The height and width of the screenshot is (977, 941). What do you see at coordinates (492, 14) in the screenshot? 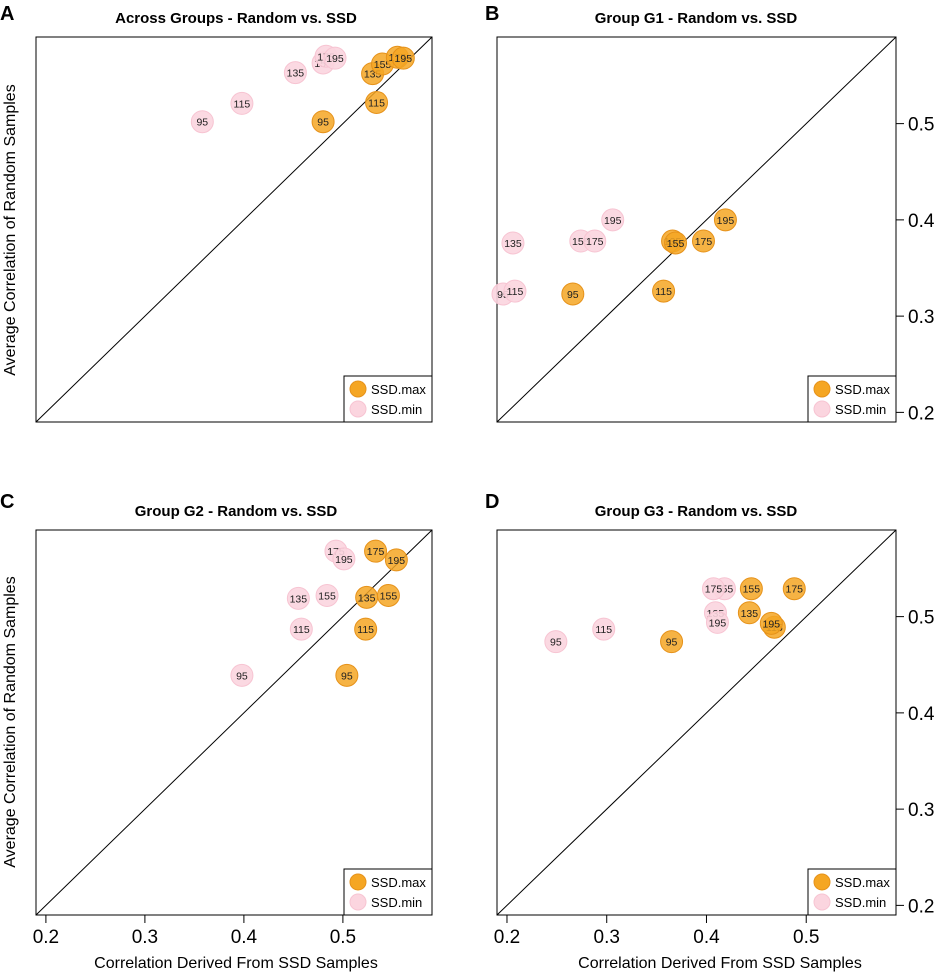
I see `panel-letter-b: B` at bounding box center [492, 14].